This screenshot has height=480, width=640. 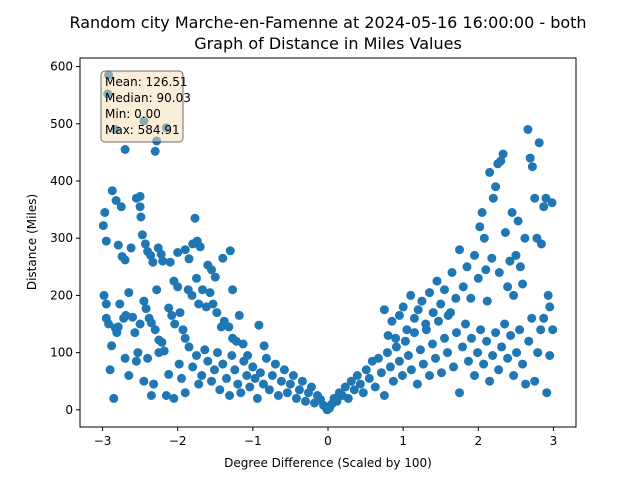 What do you see at coordinates (142, 130) in the screenshot?
I see `stats-max: Max: 584.91` at bounding box center [142, 130].